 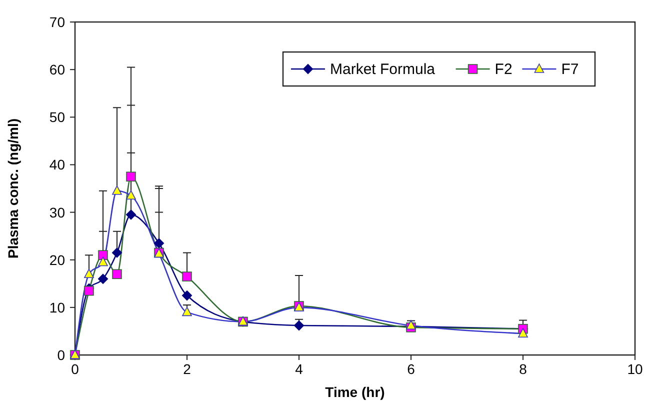 I want to click on x-tick-label: 6, so click(x=411, y=369).